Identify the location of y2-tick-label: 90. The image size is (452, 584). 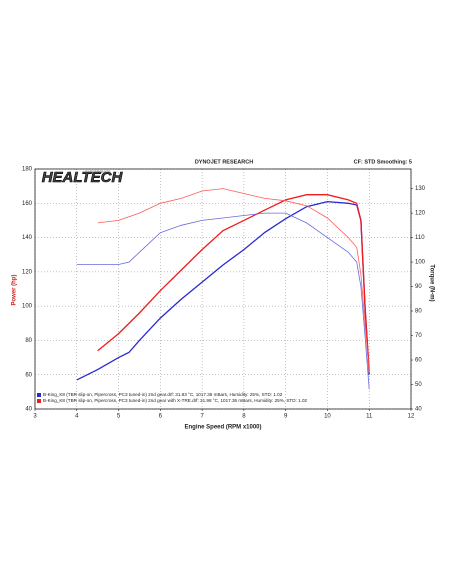
(418, 287).